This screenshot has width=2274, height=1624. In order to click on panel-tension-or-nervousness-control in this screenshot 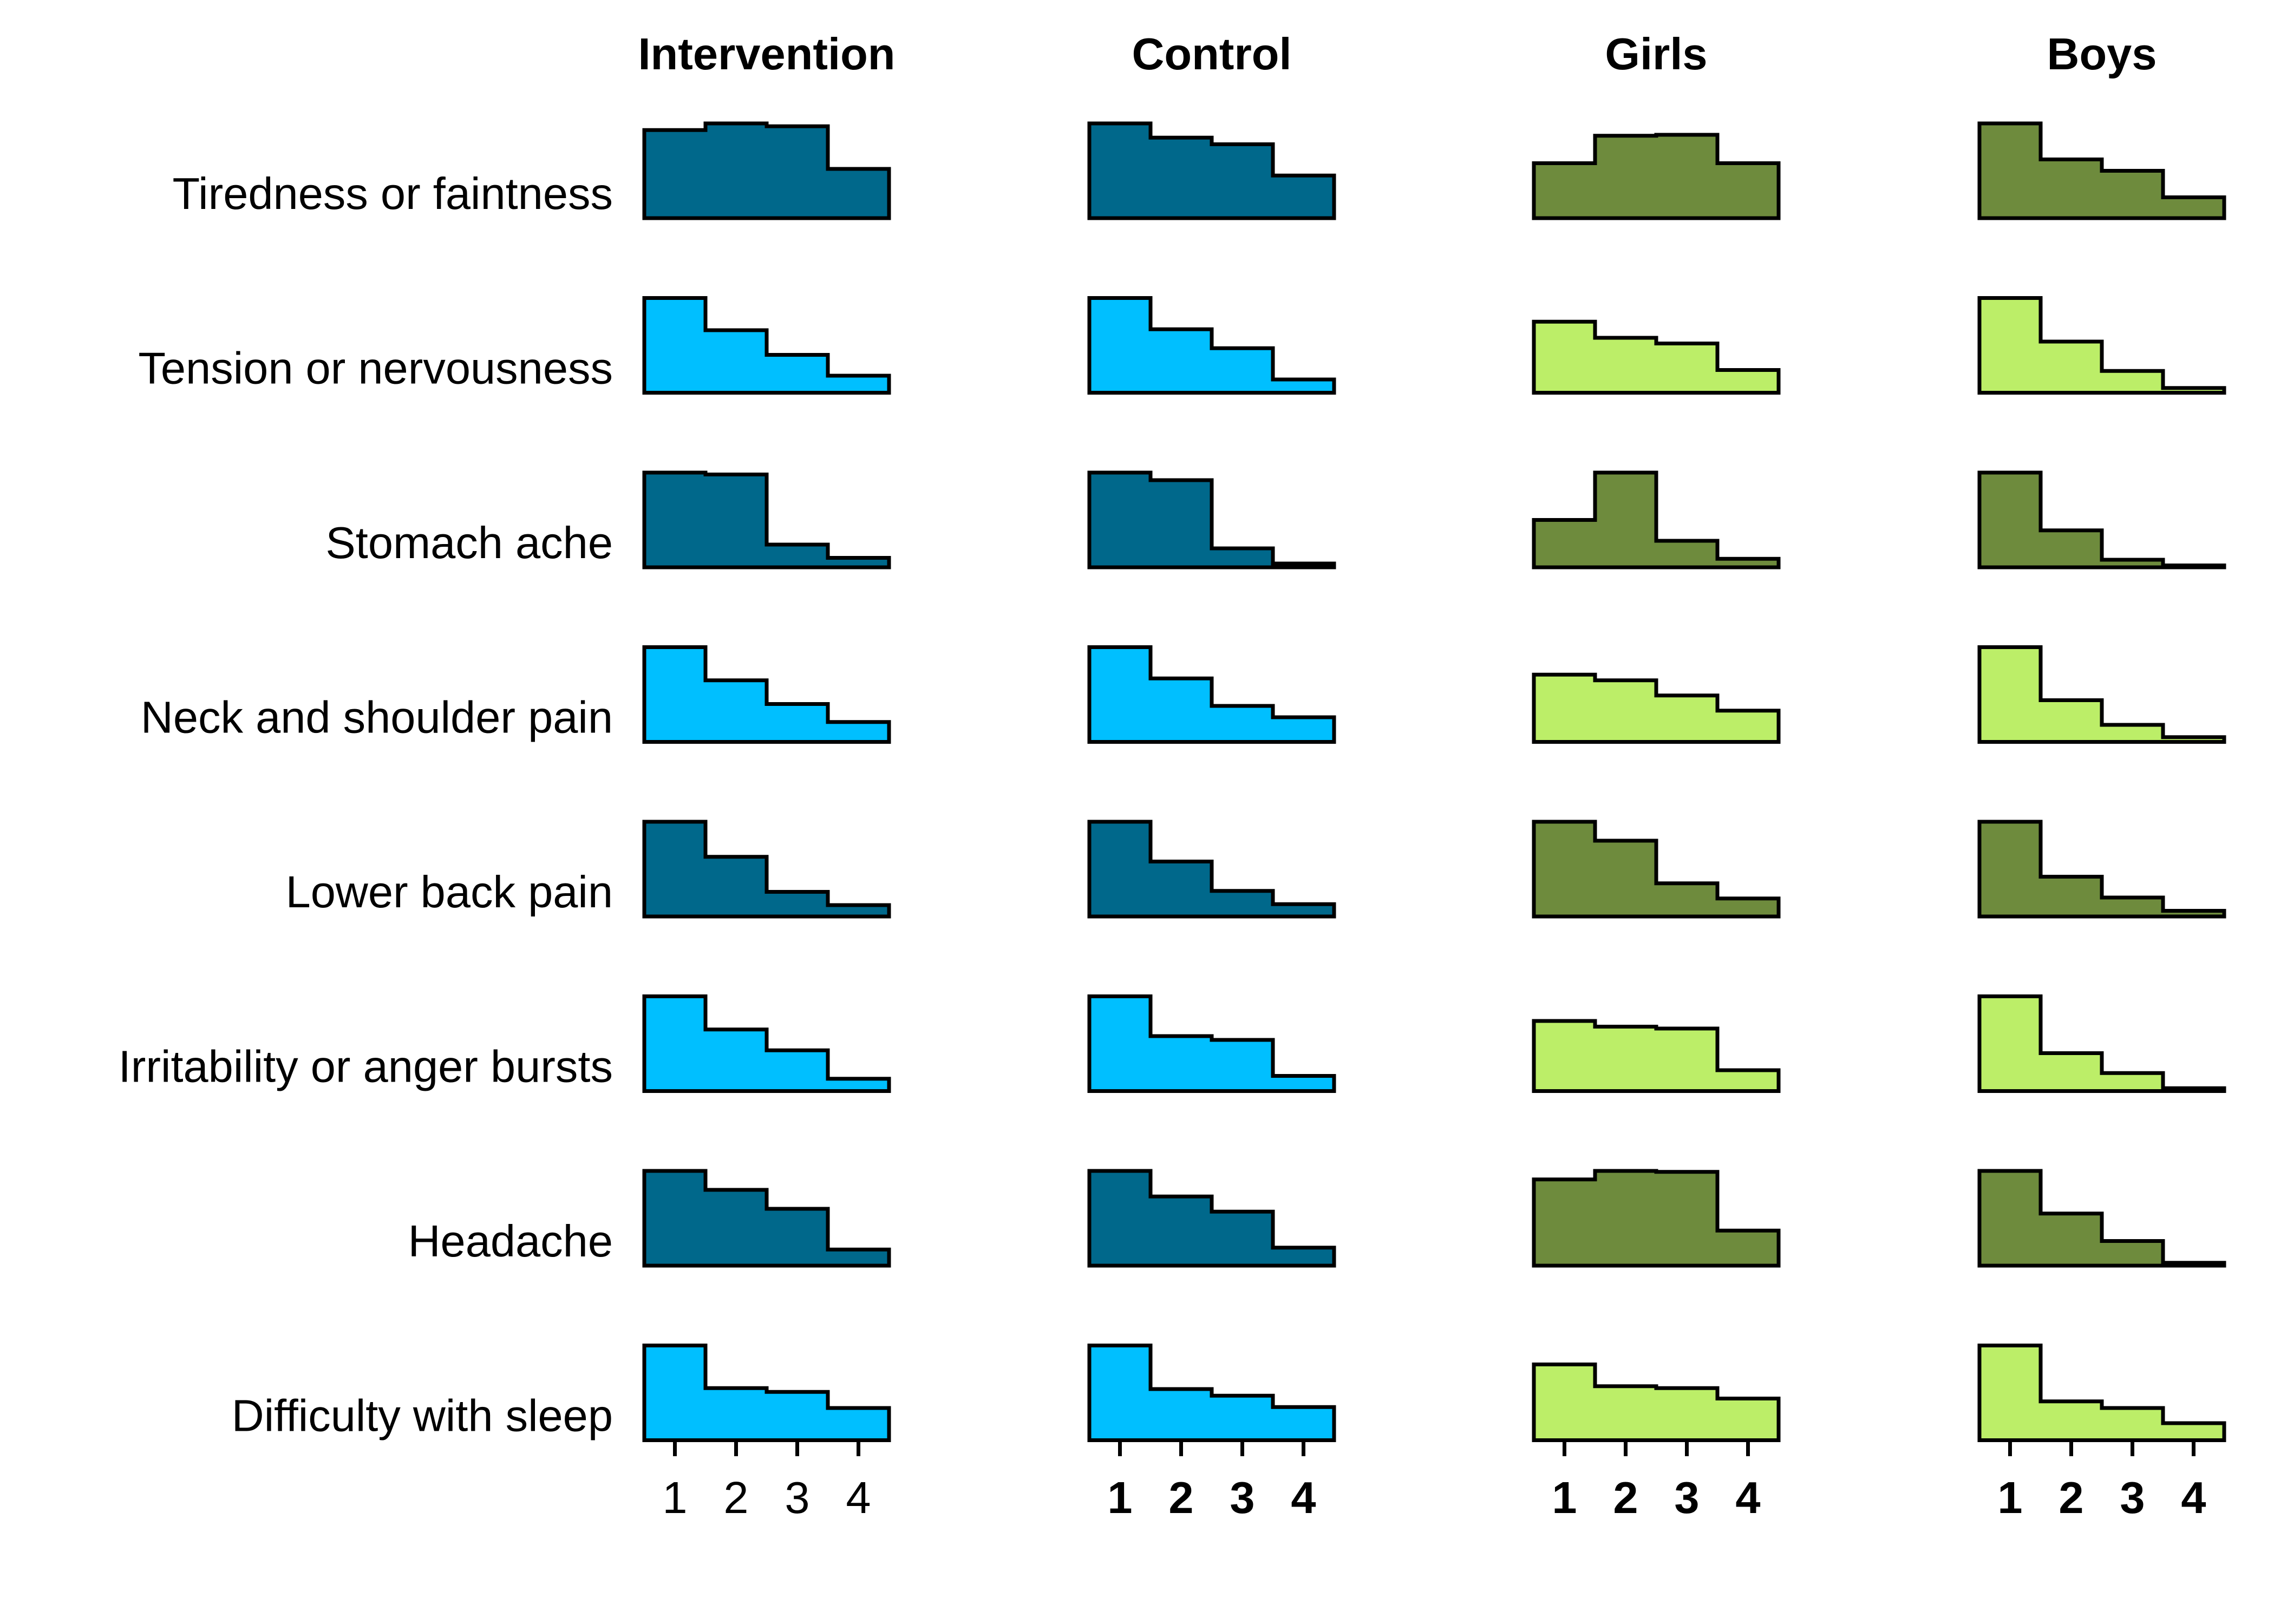, I will do `click(1212, 345)`.